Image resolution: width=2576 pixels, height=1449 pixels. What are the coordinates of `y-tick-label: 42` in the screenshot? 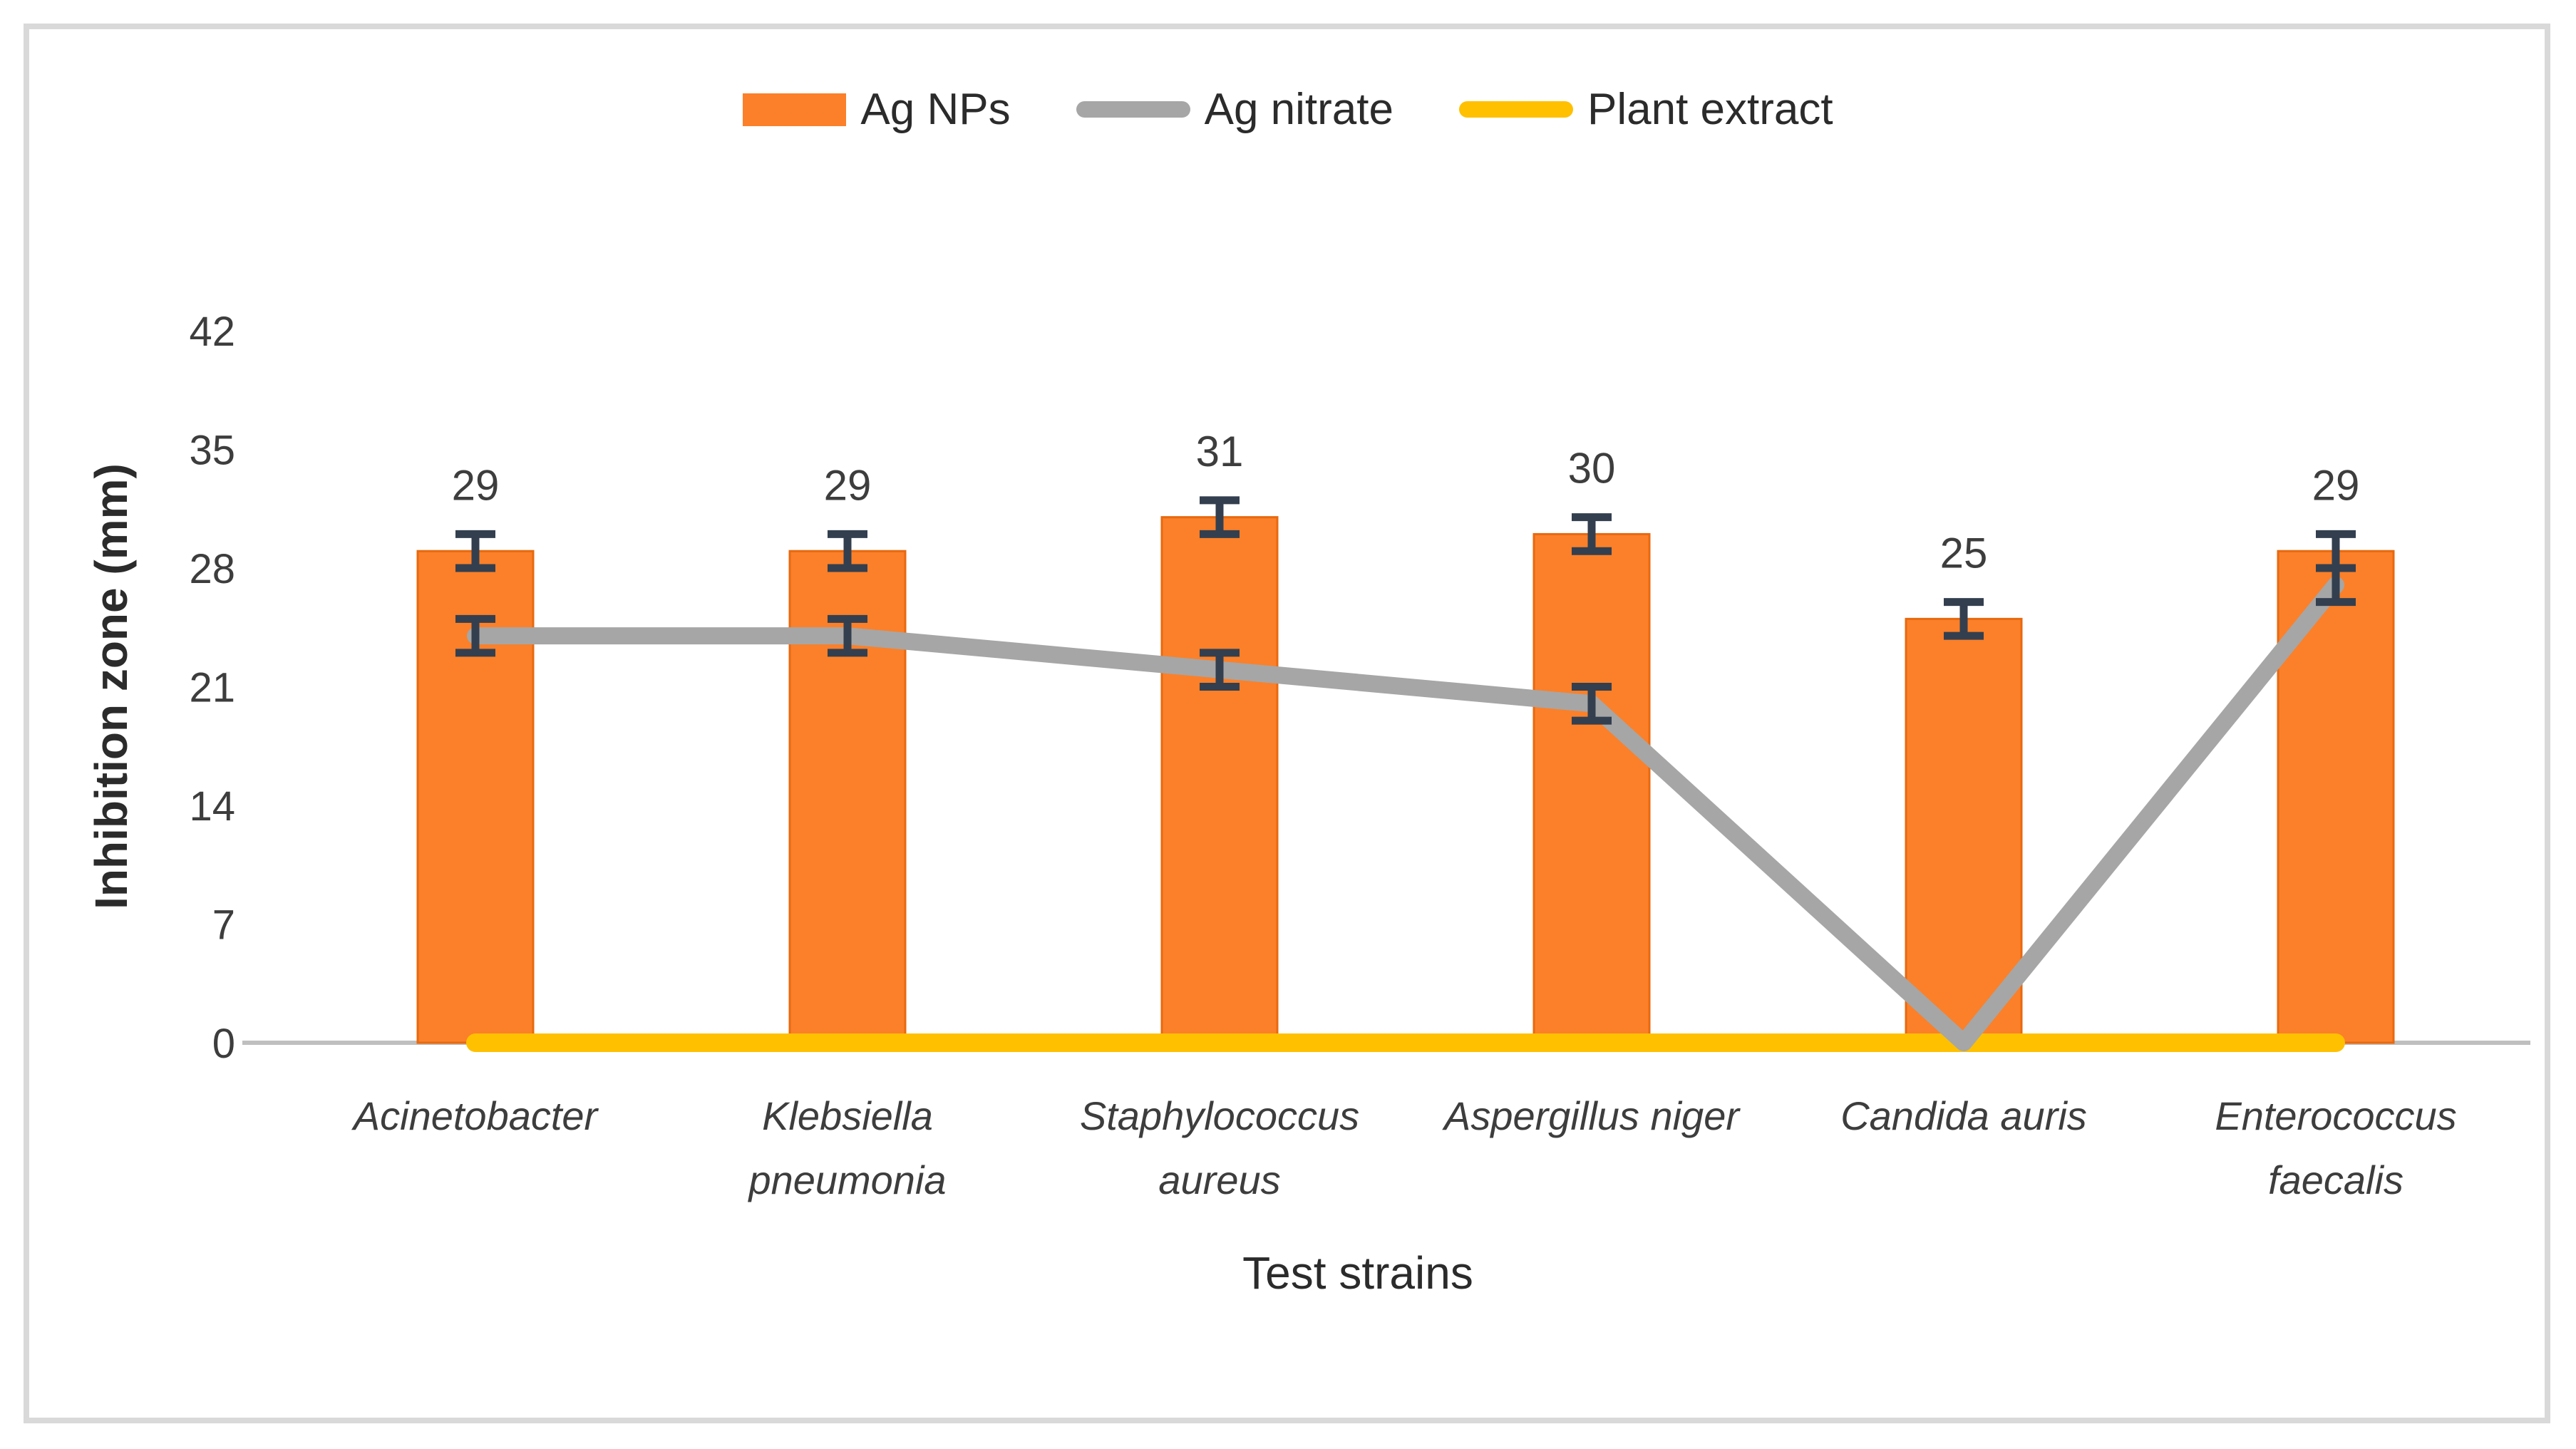 It's located at (212, 332).